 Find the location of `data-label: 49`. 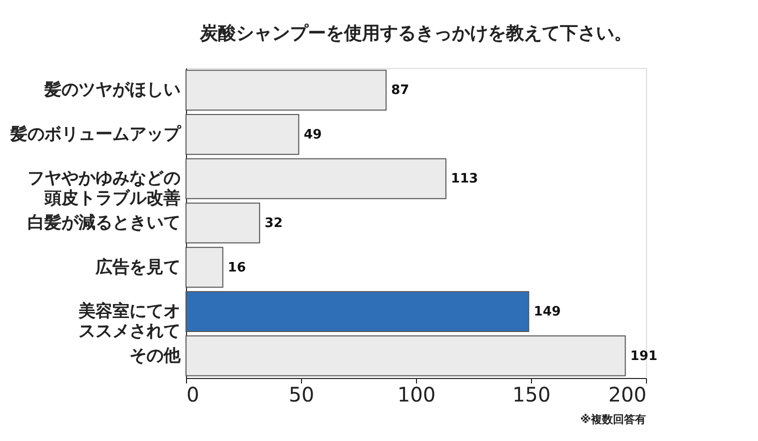

data-label: 49 is located at coordinates (313, 134).